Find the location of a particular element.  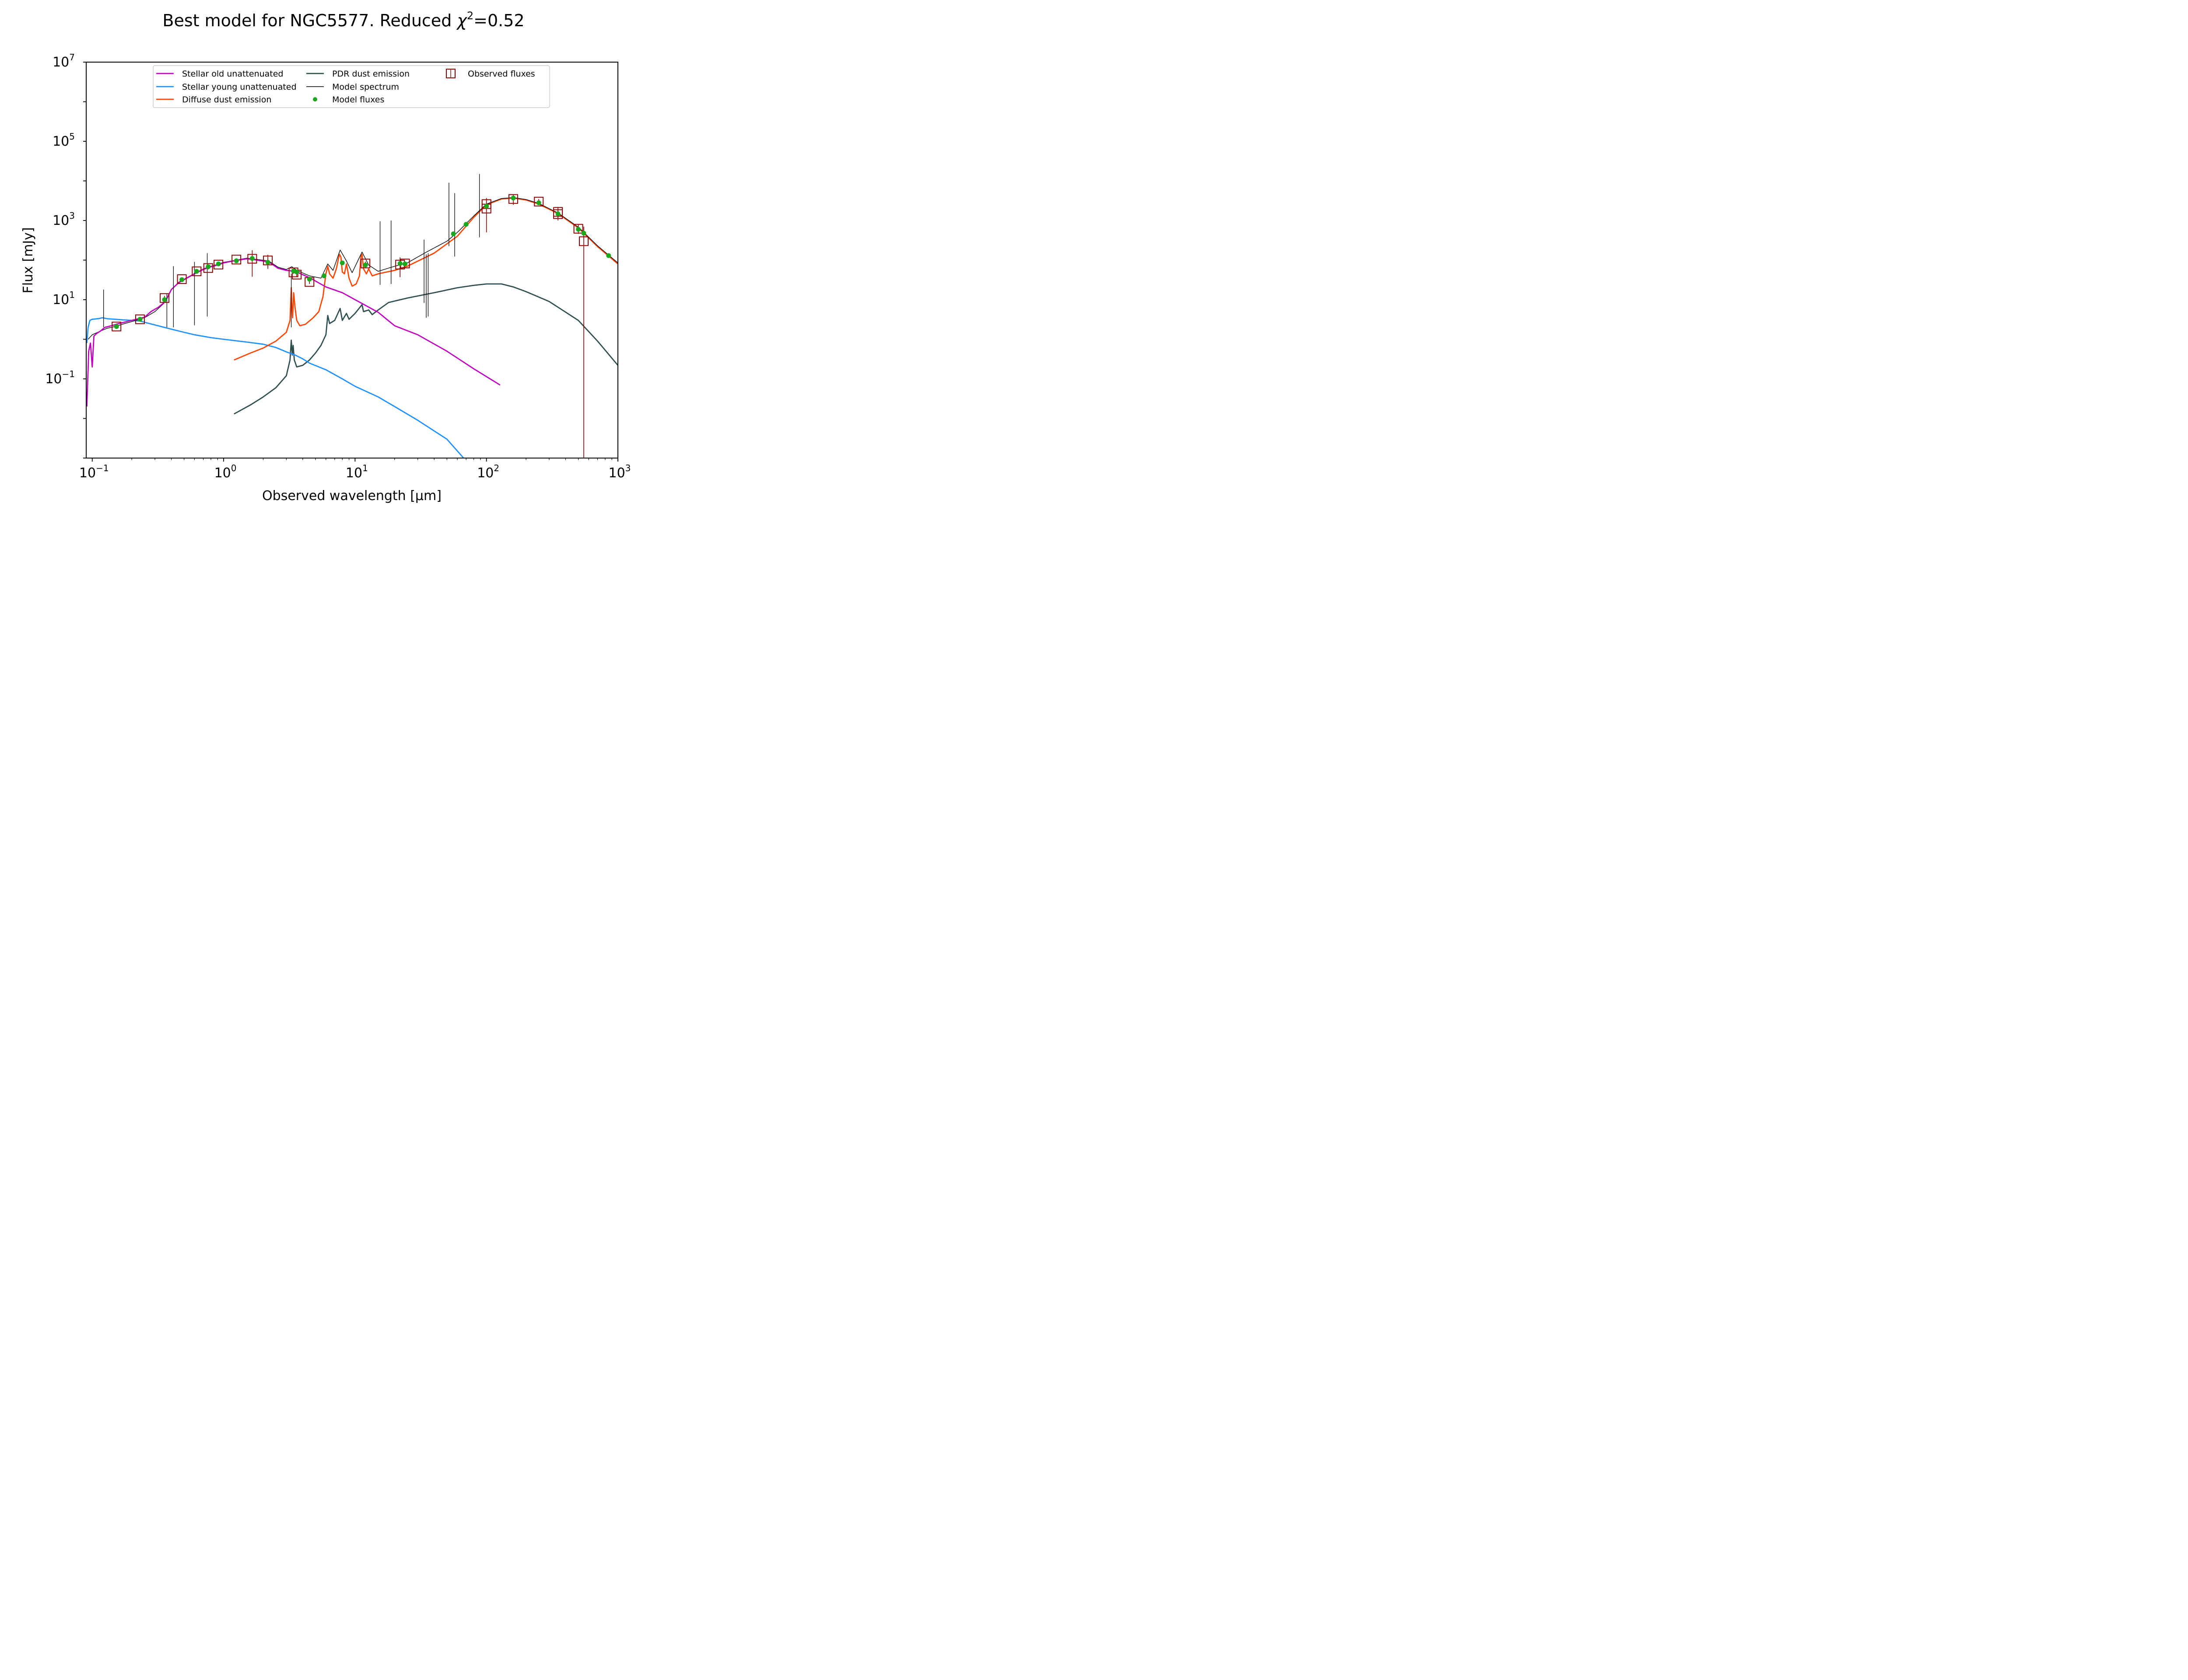

y-tick-label: 10⁻¹ is located at coordinates (60, 378).